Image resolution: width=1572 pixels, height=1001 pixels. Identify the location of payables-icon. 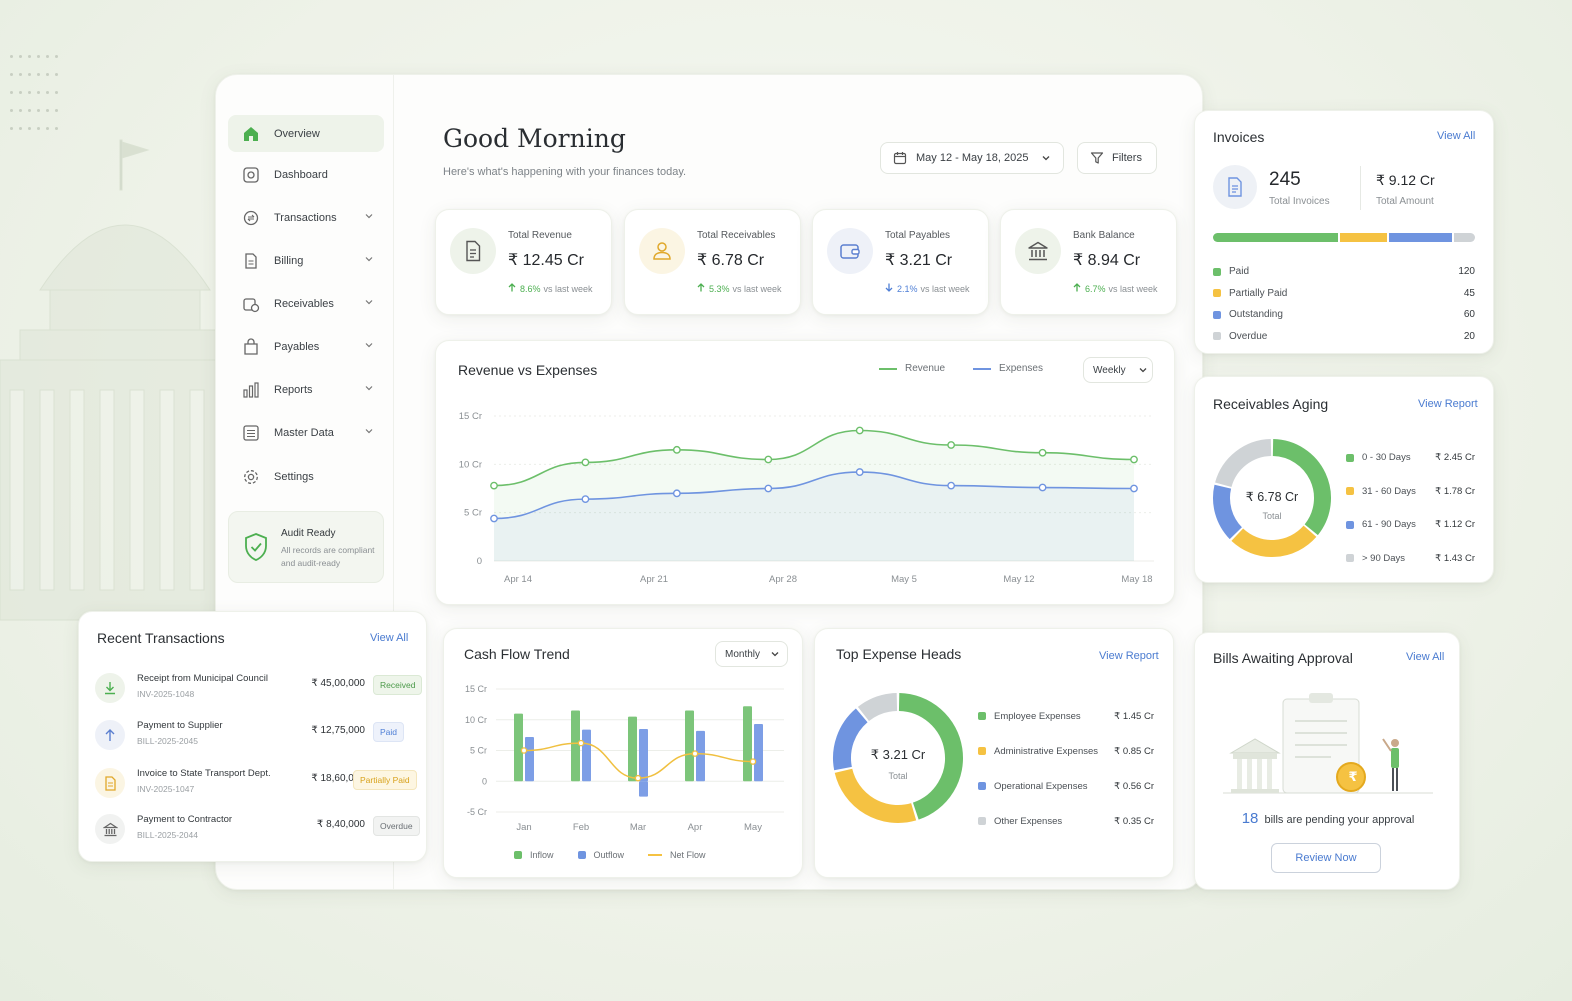
(251, 346).